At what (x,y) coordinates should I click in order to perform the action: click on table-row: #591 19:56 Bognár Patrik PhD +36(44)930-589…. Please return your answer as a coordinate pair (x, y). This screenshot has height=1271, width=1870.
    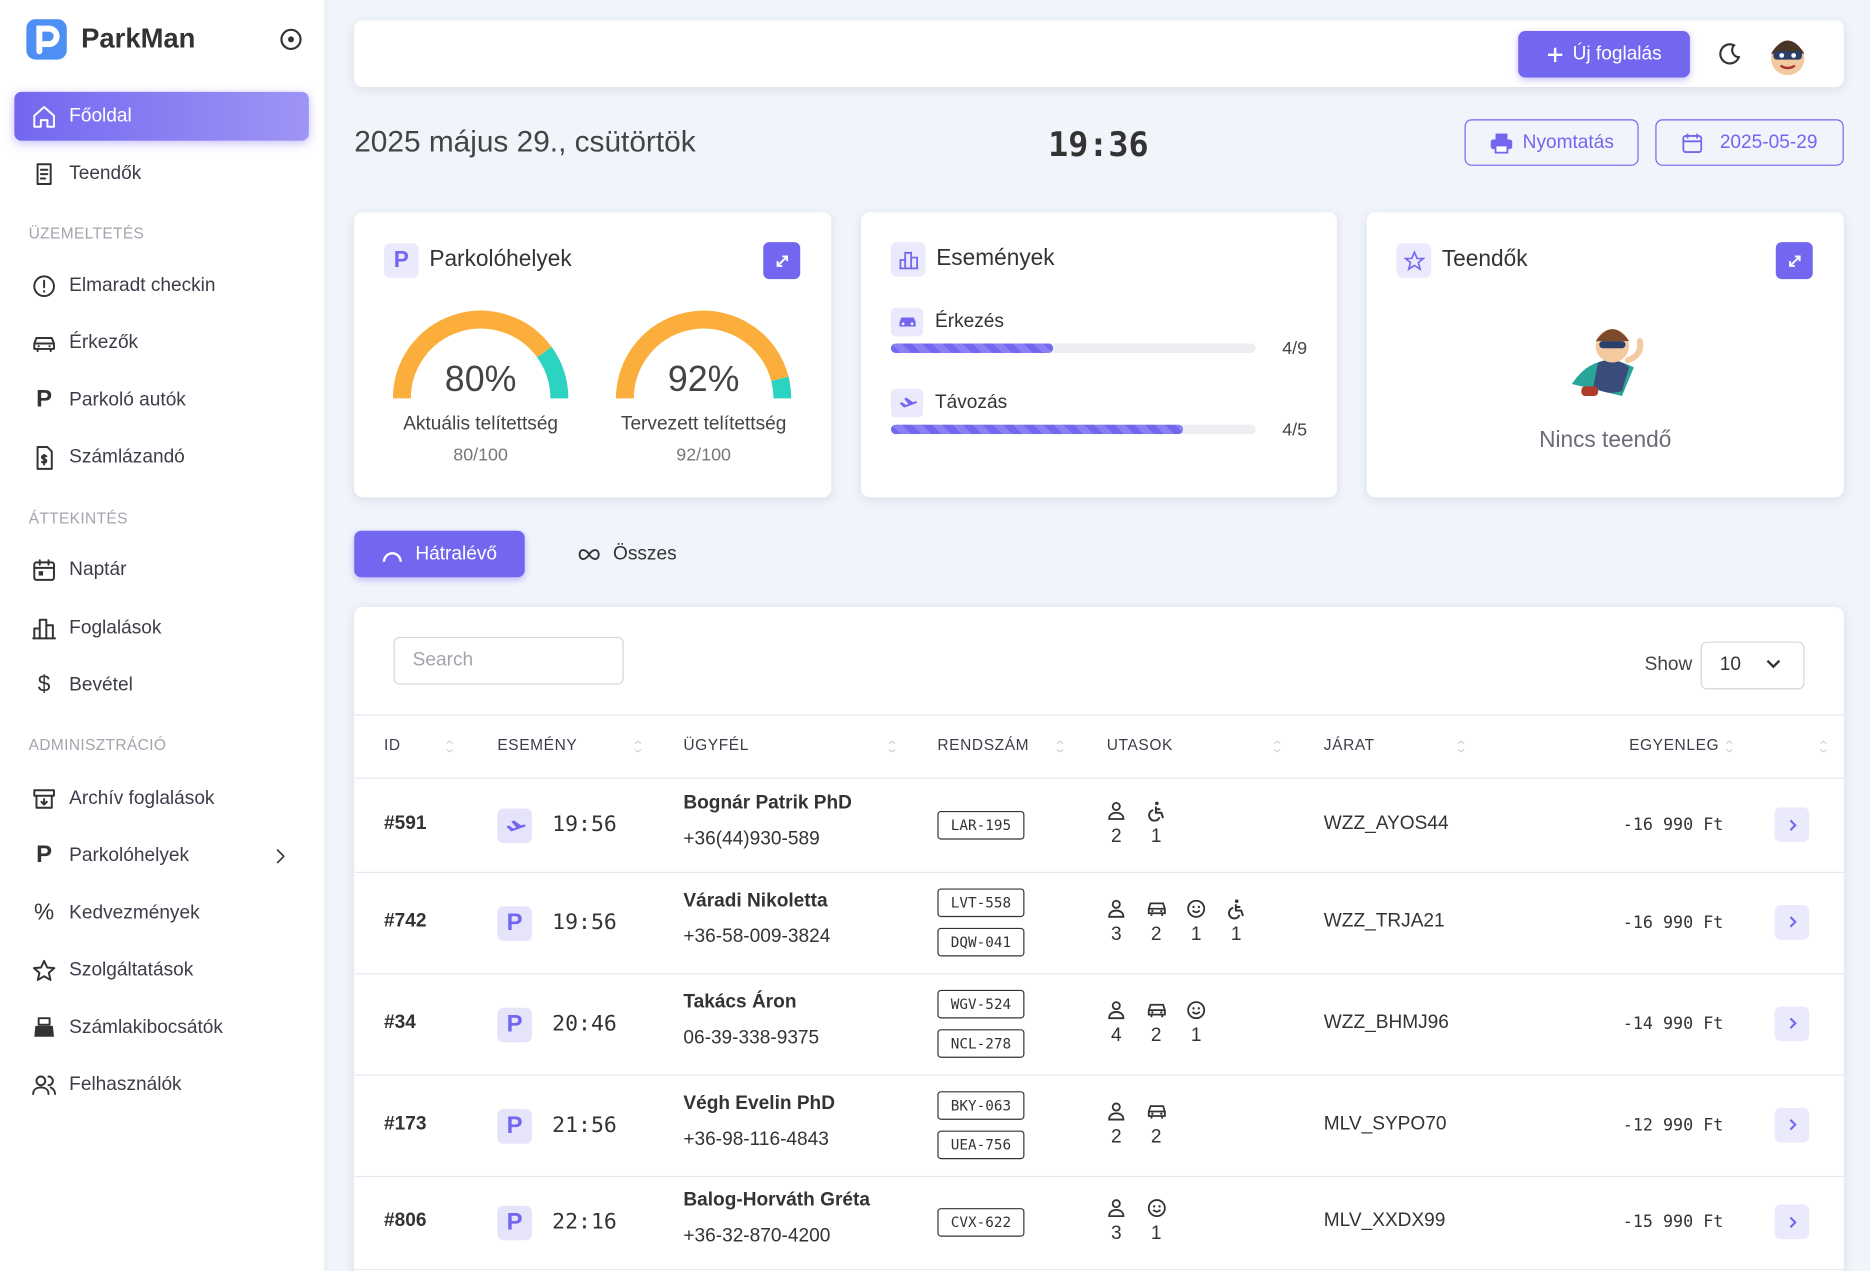
    Looking at the image, I should click on (1099, 826).